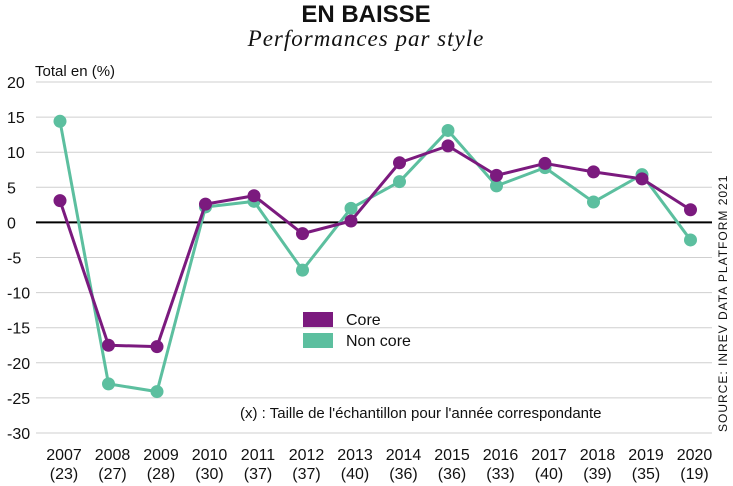 The width and height of the screenshot is (733, 486). I want to click on x-tick-sample-size: (28), so click(161, 474).